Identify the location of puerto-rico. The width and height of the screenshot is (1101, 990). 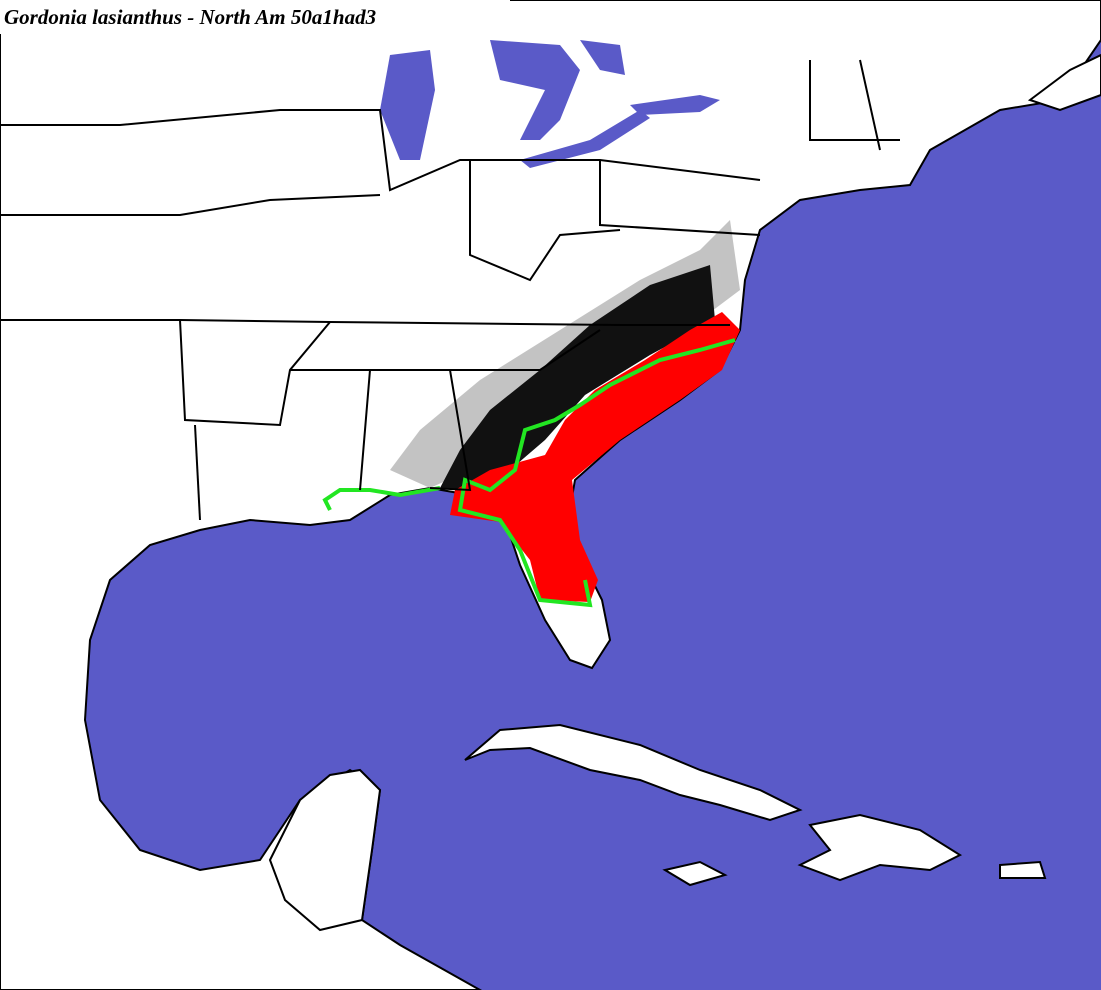
(1023, 869).